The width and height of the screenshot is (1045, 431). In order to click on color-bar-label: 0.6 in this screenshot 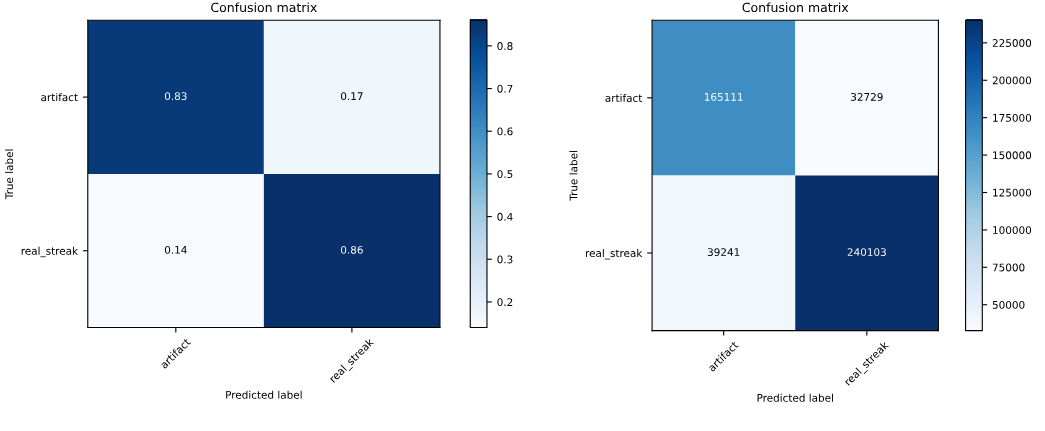, I will do `click(505, 131)`.